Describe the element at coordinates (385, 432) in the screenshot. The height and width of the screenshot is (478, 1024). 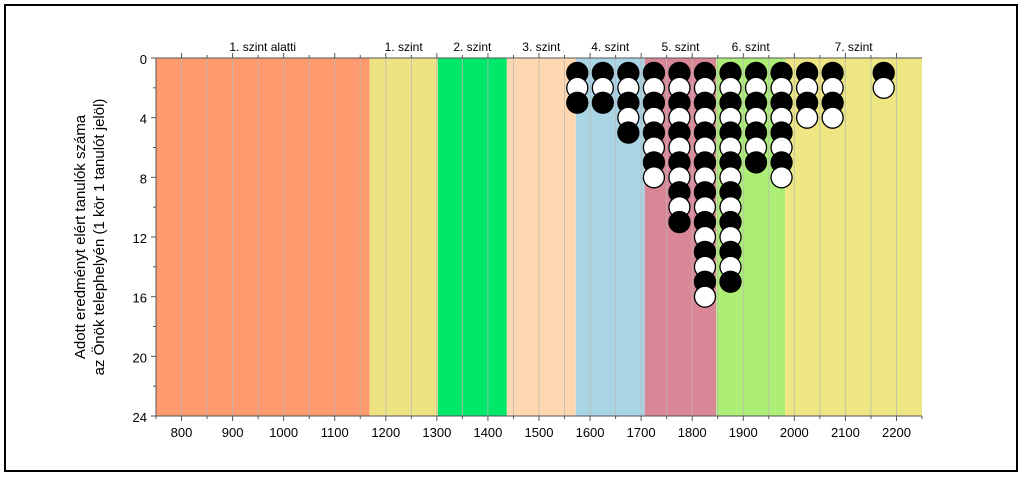
I see `x-tick-label: 1200` at that location.